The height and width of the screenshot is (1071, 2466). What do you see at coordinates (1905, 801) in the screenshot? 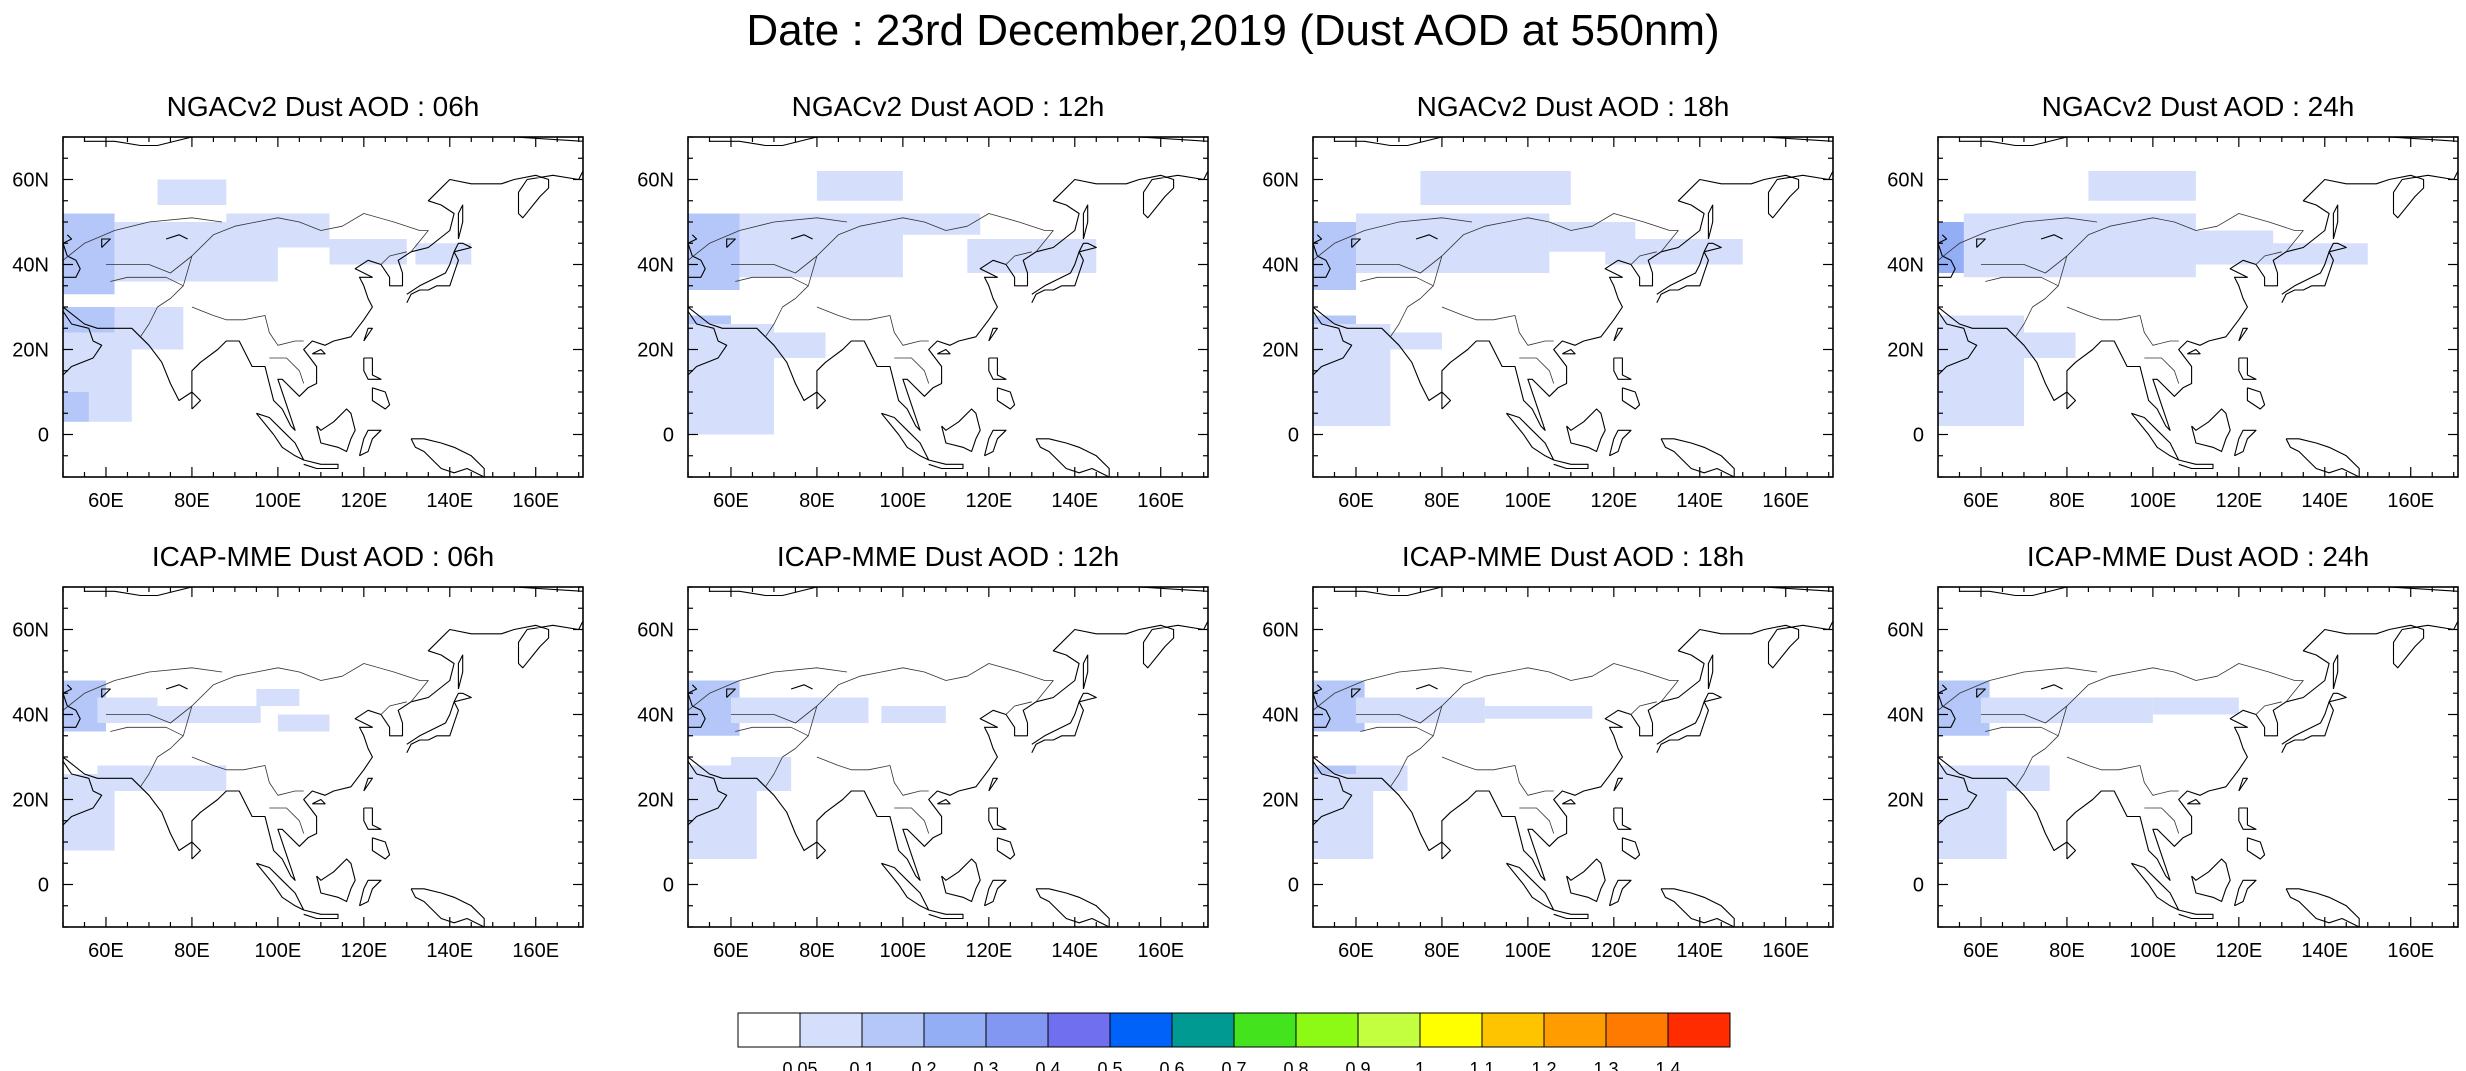
I see `lat-tick-label: 20N` at bounding box center [1905, 801].